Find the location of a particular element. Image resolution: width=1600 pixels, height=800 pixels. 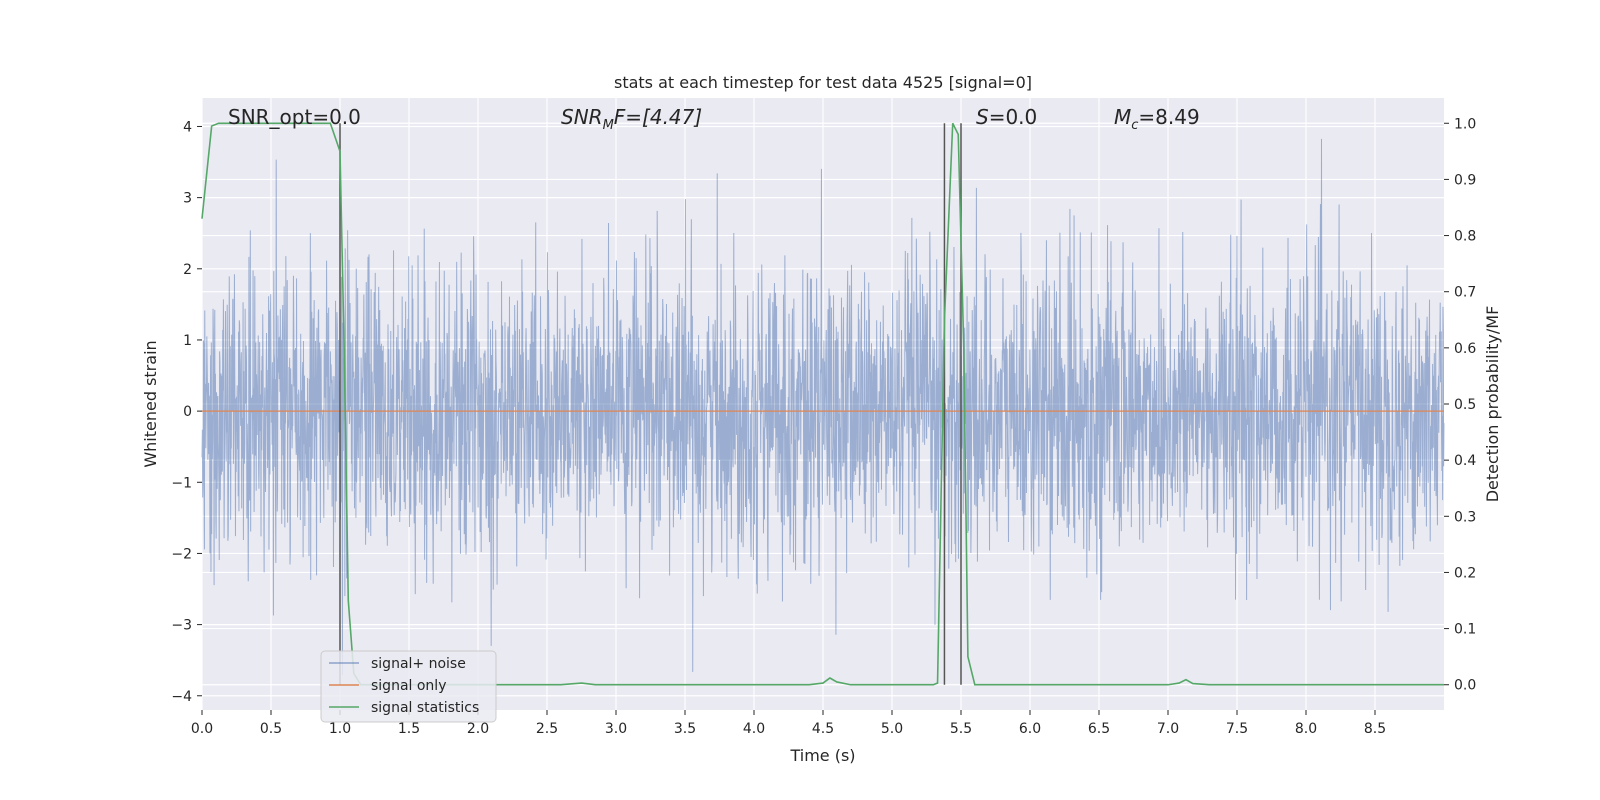

x-tick-label: 7.5 is located at coordinates (1237, 729).